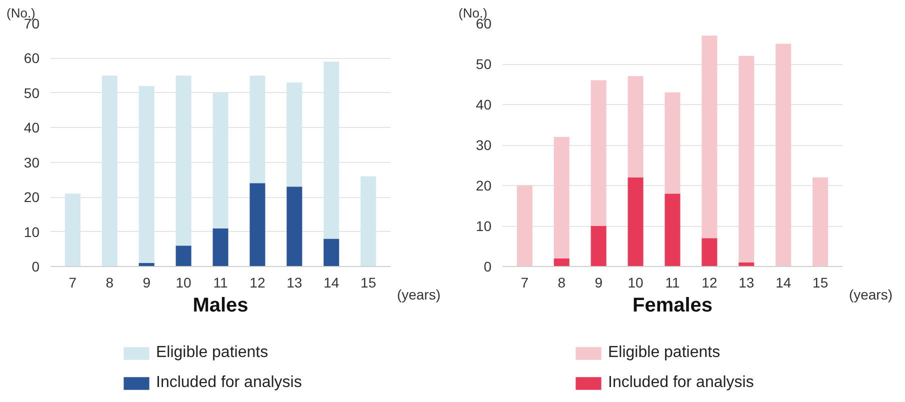 This screenshot has height=402, width=905. Describe the element at coordinates (32, 58) in the screenshot. I see `y-tick-label: 60` at that location.